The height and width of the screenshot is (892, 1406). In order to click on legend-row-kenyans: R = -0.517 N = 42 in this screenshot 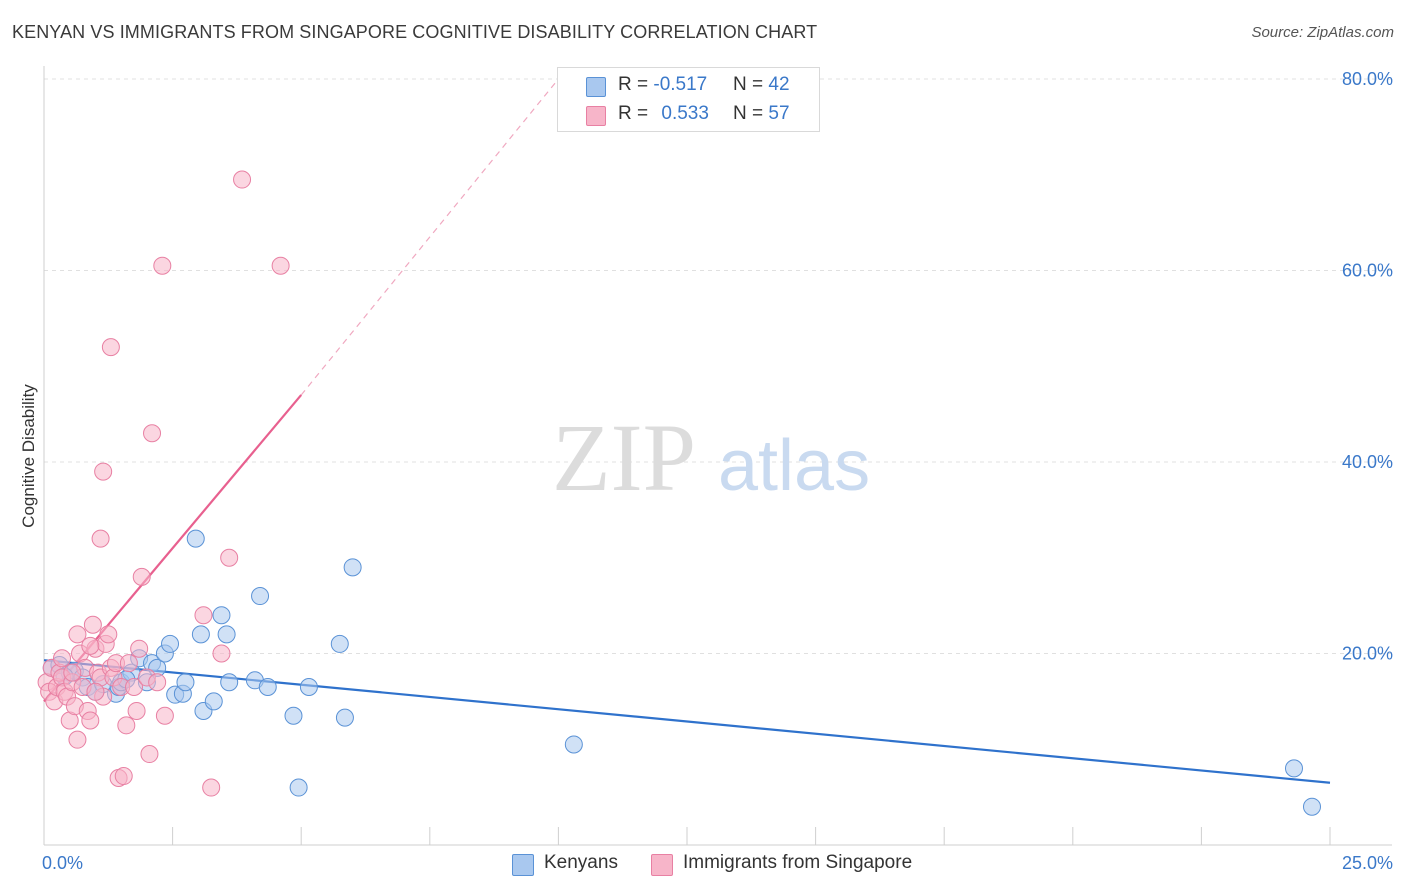, I will do `click(688, 87)`.